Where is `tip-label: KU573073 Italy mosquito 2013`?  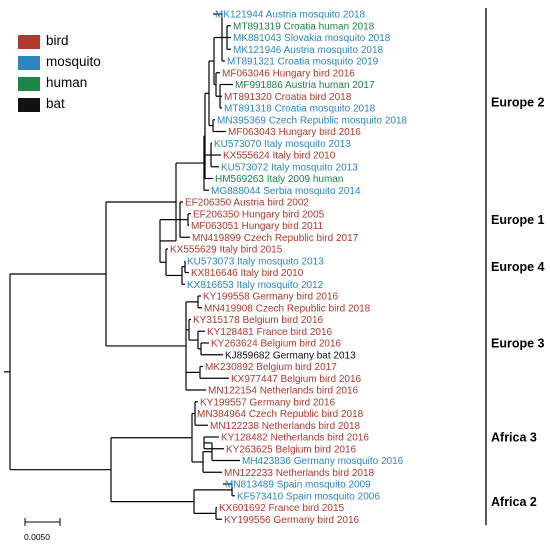
tip-label: KU573073 Italy mosquito 2013 is located at coordinates (255, 261).